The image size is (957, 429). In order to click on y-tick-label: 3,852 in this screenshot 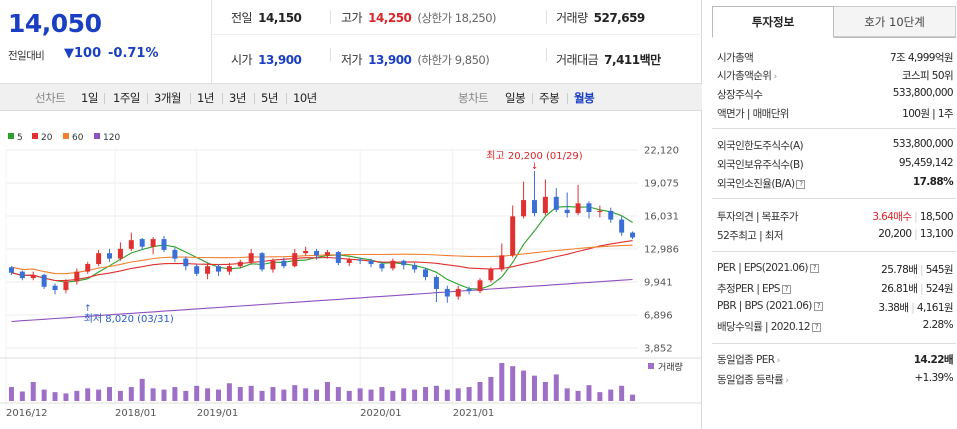, I will do `click(658, 349)`.